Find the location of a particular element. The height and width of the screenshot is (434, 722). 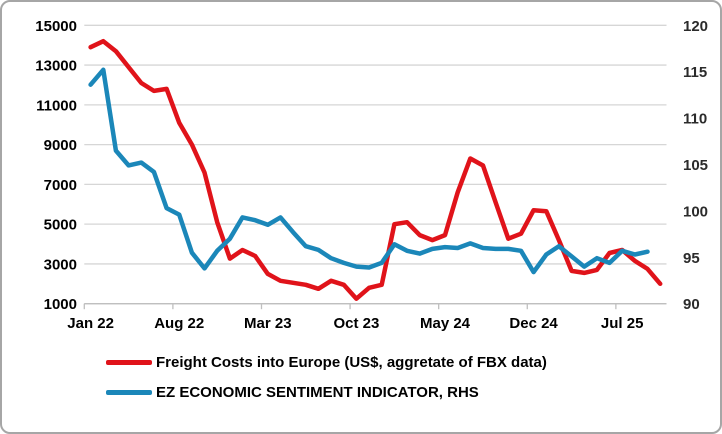

left-axis-tick-label: 3000 is located at coordinates (60, 264).